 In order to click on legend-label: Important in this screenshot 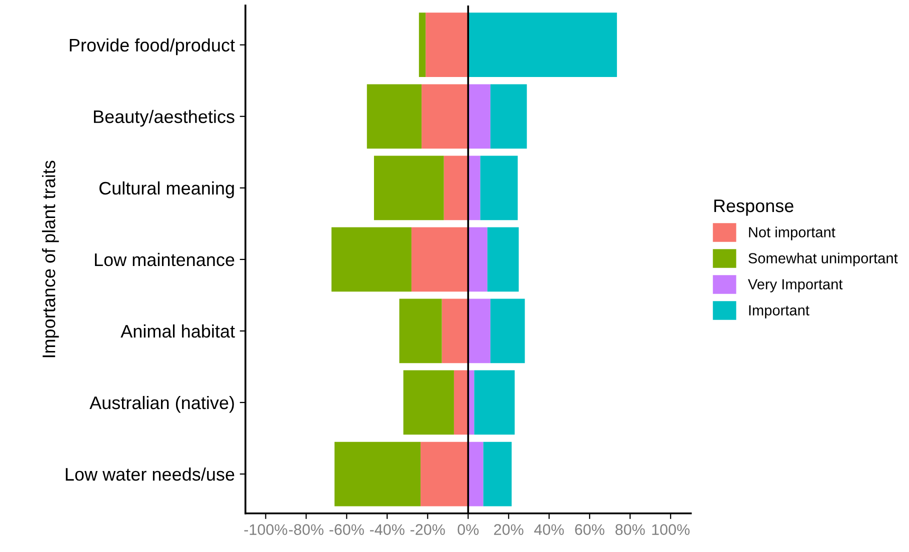, I will do `click(779, 311)`.